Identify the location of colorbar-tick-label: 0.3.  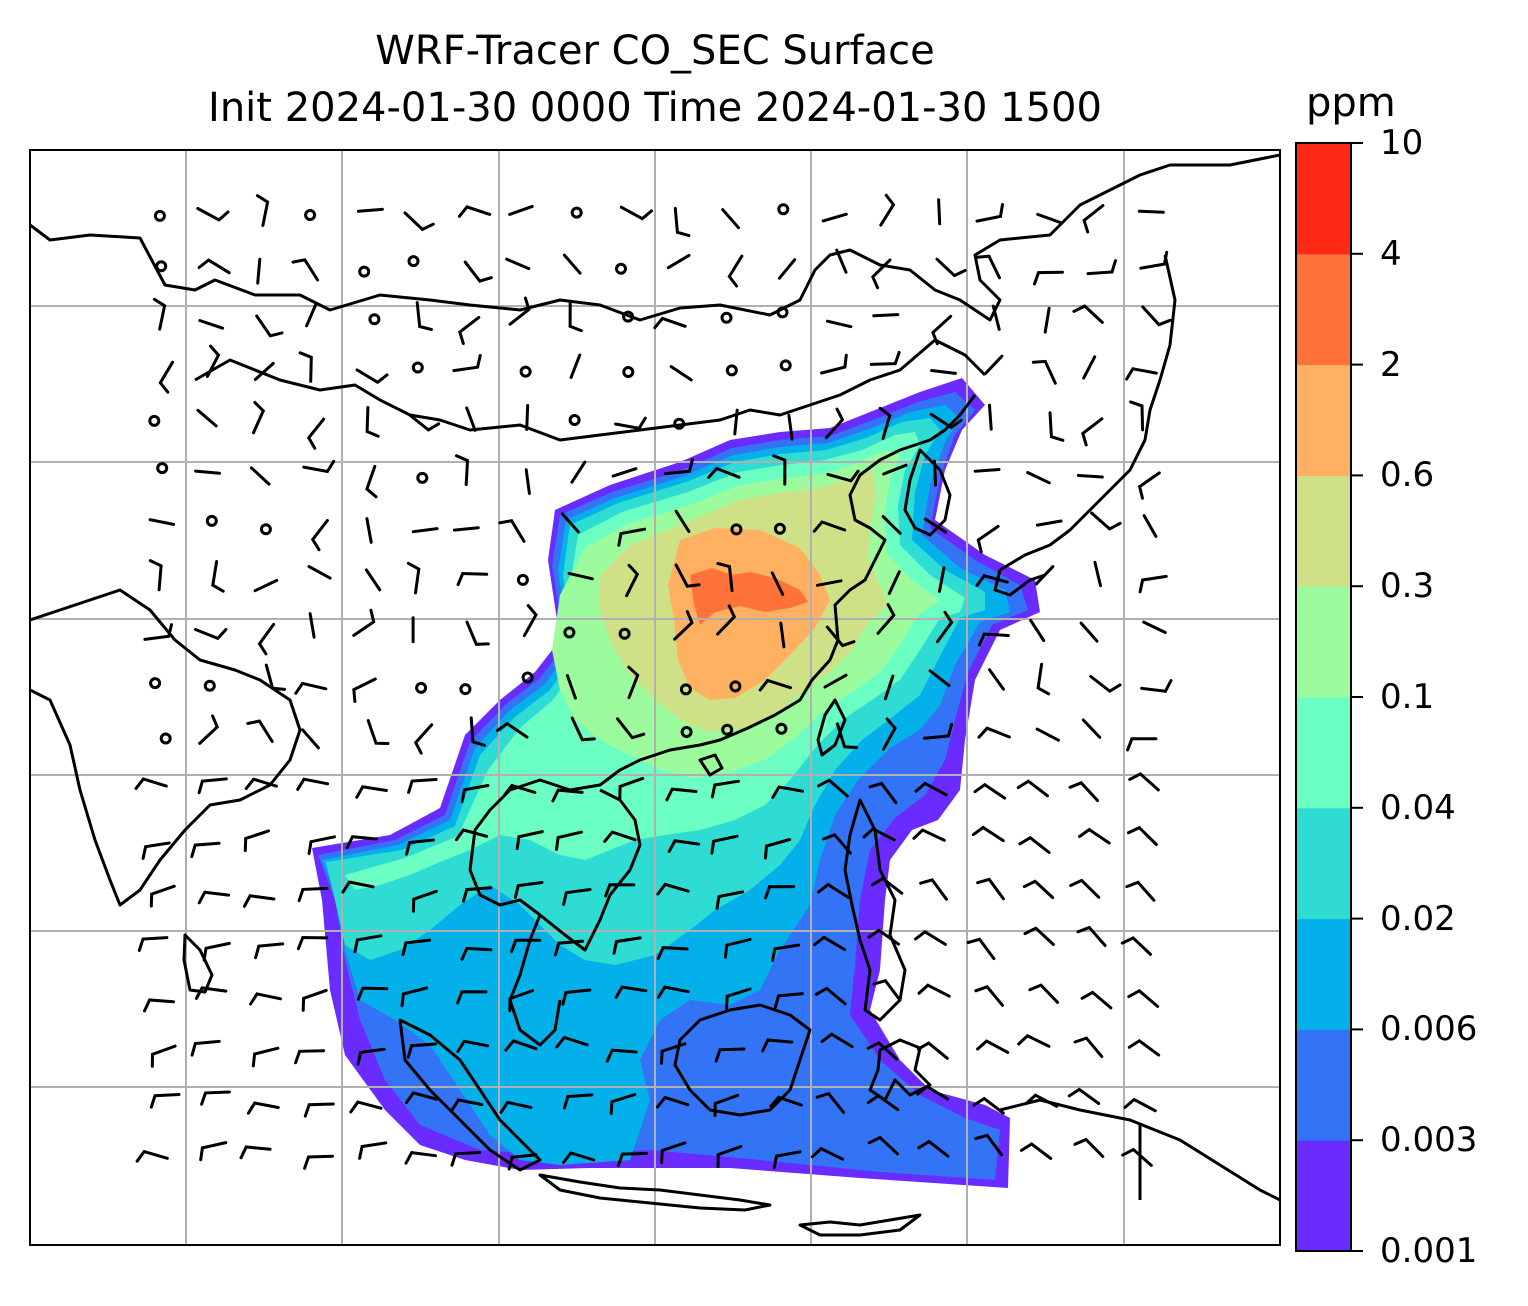
(1407, 586).